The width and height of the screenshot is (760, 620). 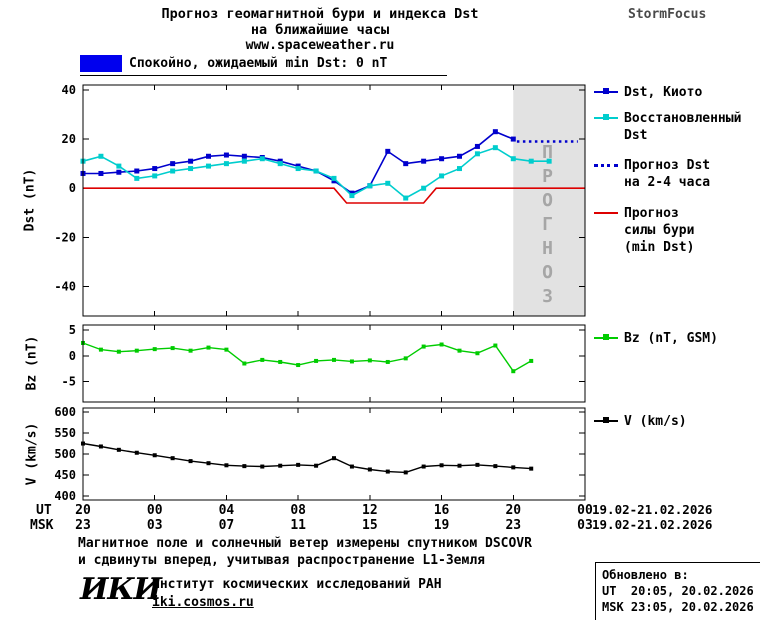 I want to click on bz-axis-label: Bz (nT), so click(x=32, y=363).